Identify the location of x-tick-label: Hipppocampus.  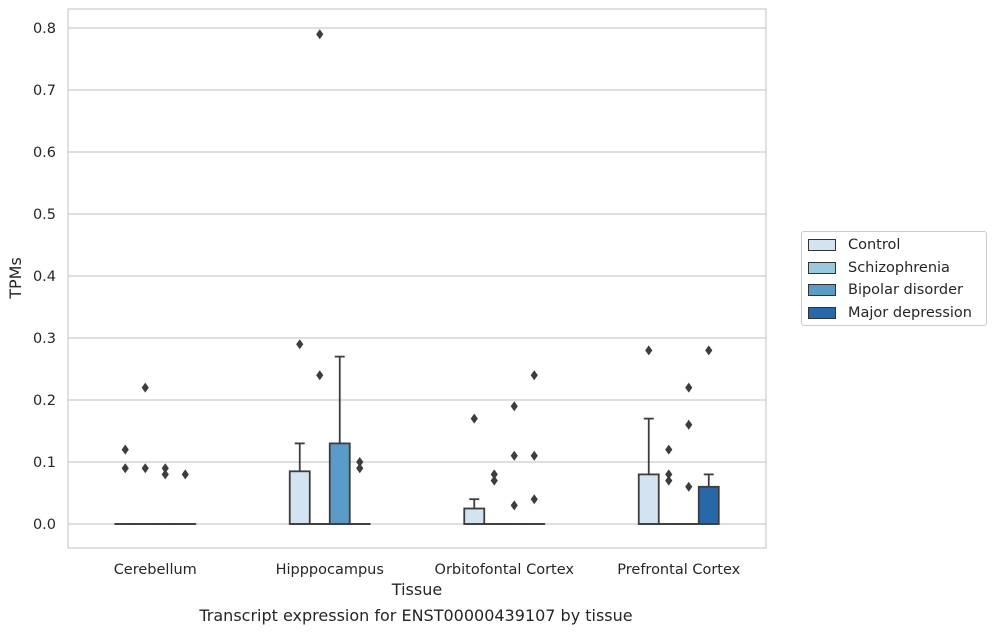
(330, 570).